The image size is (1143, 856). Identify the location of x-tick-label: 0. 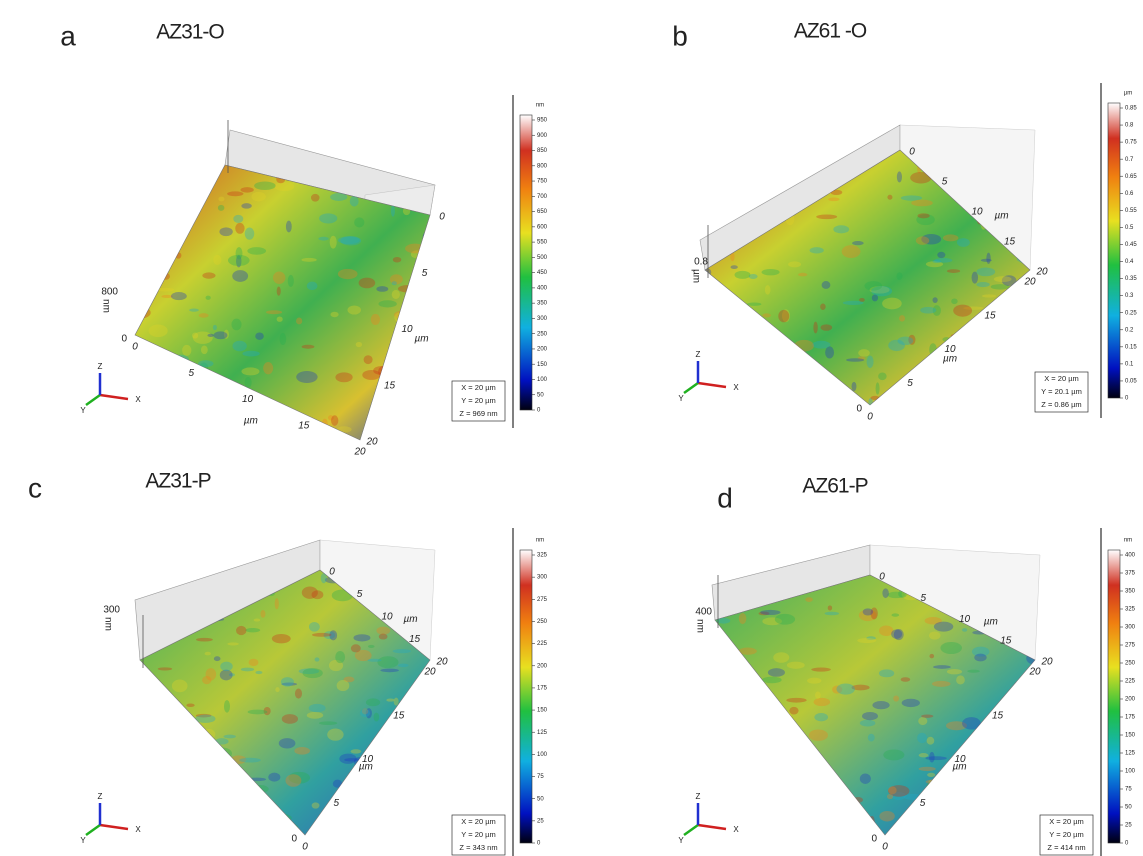
(885, 847).